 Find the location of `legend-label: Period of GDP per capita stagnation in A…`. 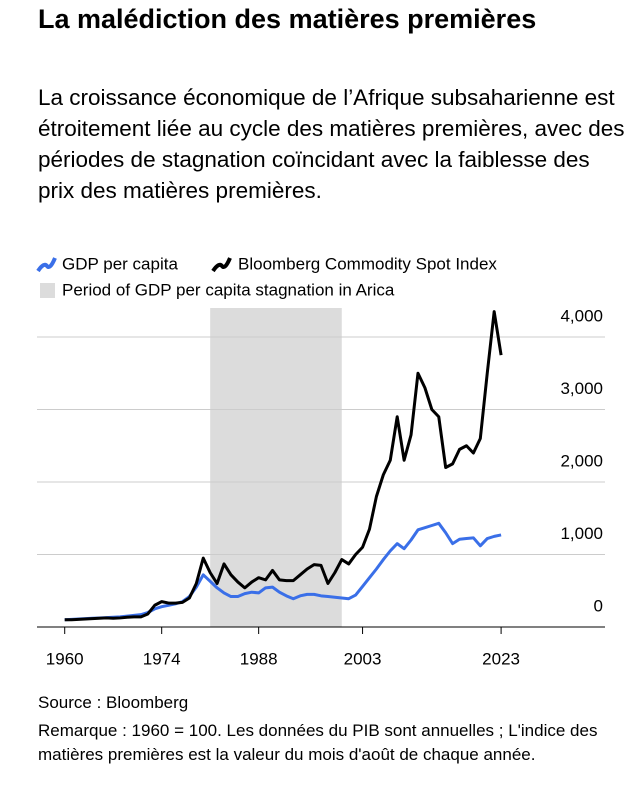

legend-label: Period of GDP per capita stagnation in A… is located at coordinates (228, 289).